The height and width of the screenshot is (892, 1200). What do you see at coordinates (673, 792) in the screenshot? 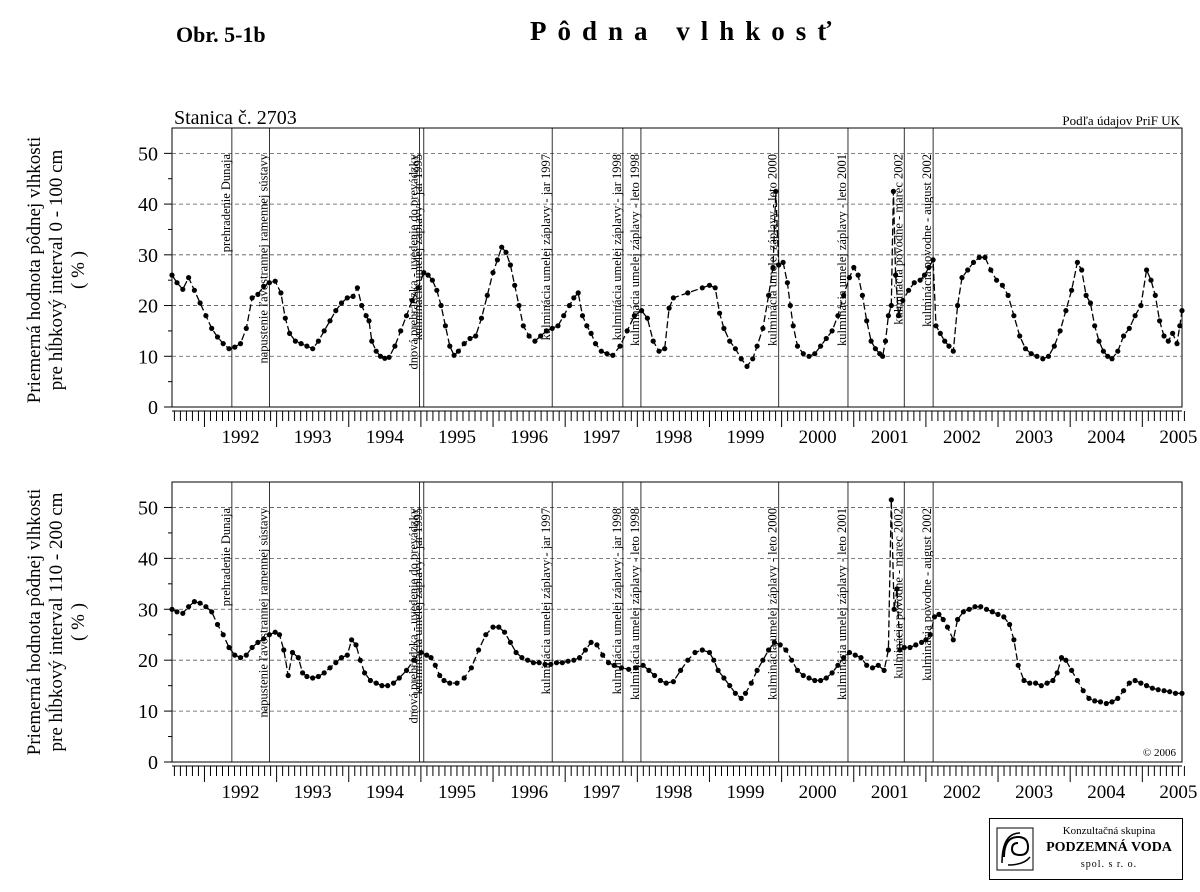
I see `x-tick-label: 1998` at bounding box center [673, 792].